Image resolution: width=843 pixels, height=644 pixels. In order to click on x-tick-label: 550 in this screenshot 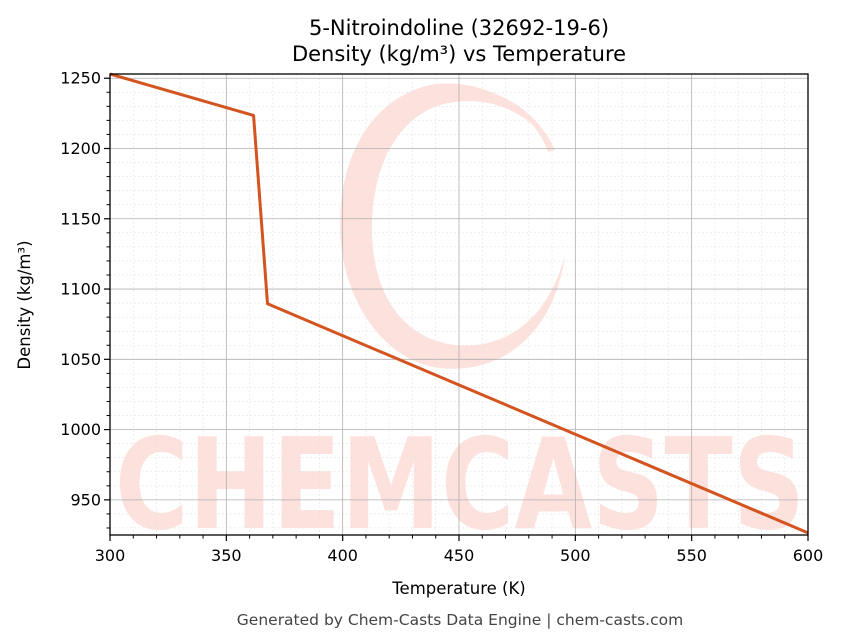, I will do `click(691, 555)`.